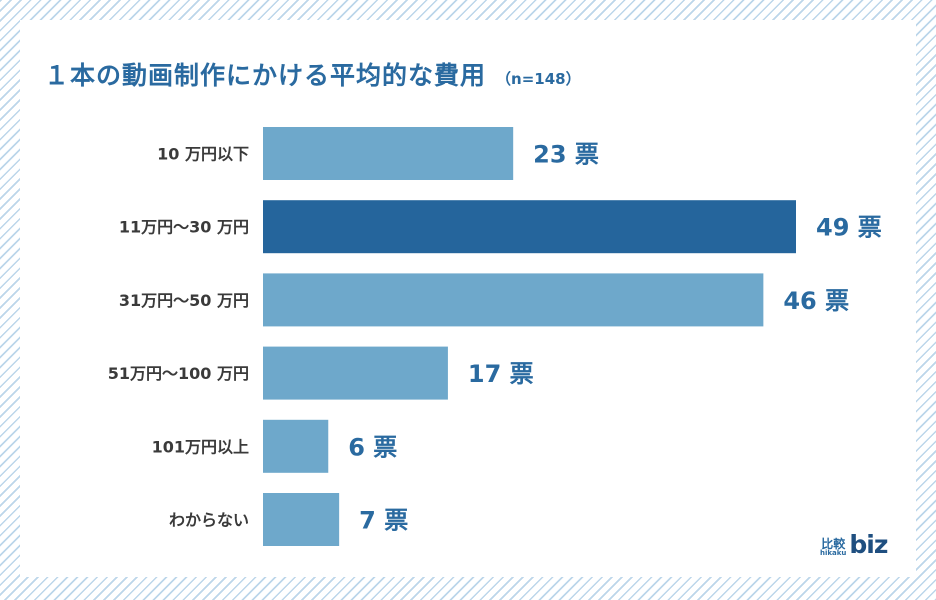 The image size is (936, 600). What do you see at coordinates (816, 301) in the screenshot?
I see `value-label-3: 46 票` at bounding box center [816, 301].